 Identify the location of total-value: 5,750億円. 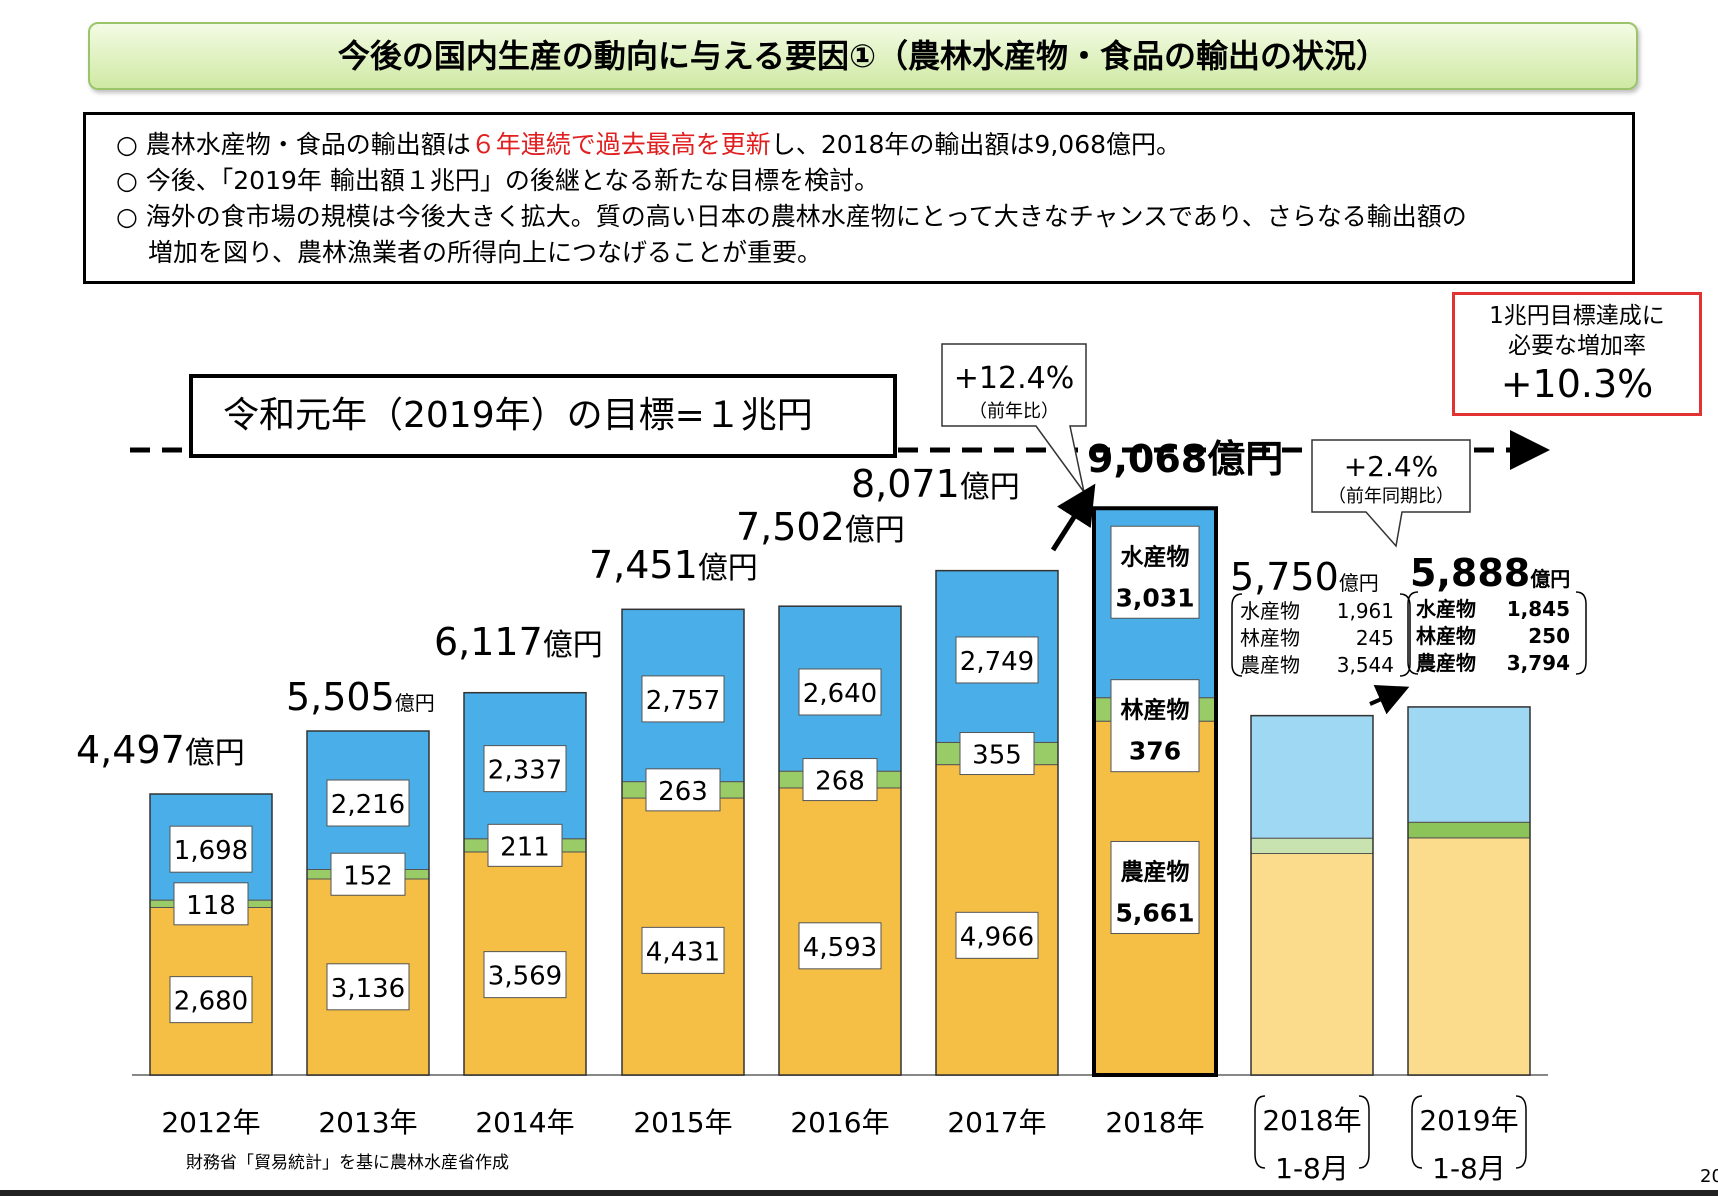
(1304, 577).